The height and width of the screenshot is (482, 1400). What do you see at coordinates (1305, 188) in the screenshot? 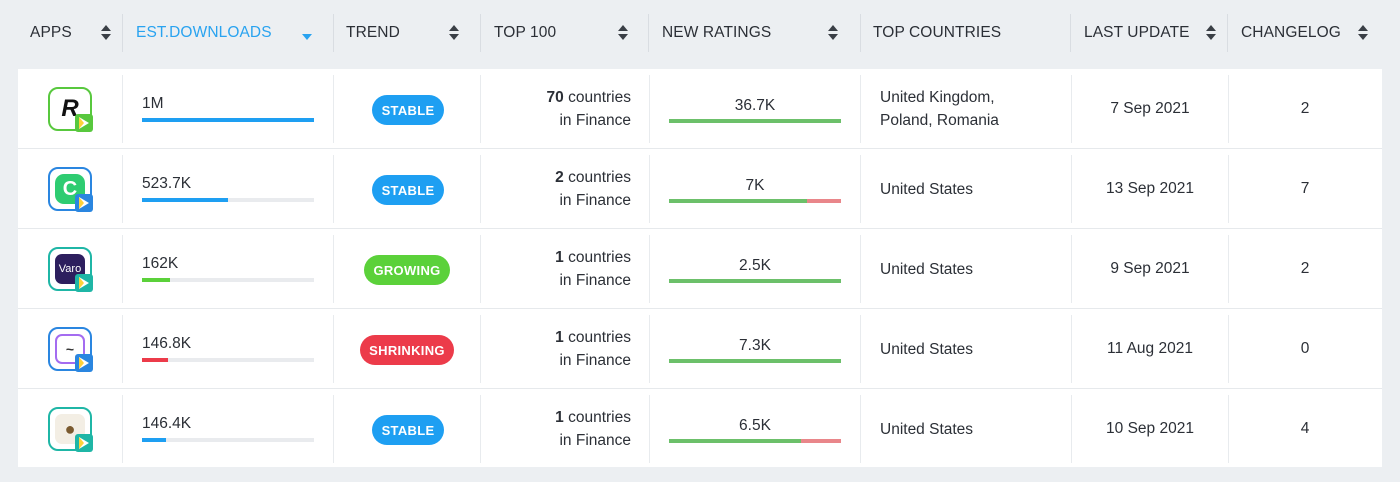
I see `changelog-value: 7` at bounding box center [1305, 188].